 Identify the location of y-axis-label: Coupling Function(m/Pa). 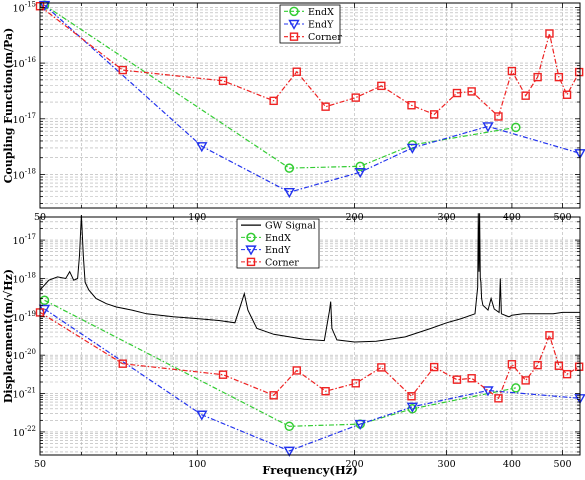
(8, 106).